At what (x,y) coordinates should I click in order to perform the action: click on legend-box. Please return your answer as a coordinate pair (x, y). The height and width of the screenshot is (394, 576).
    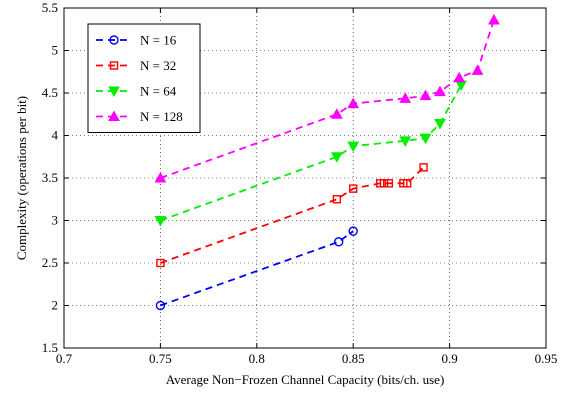
    Looking at the image, I should click on (144, 78).